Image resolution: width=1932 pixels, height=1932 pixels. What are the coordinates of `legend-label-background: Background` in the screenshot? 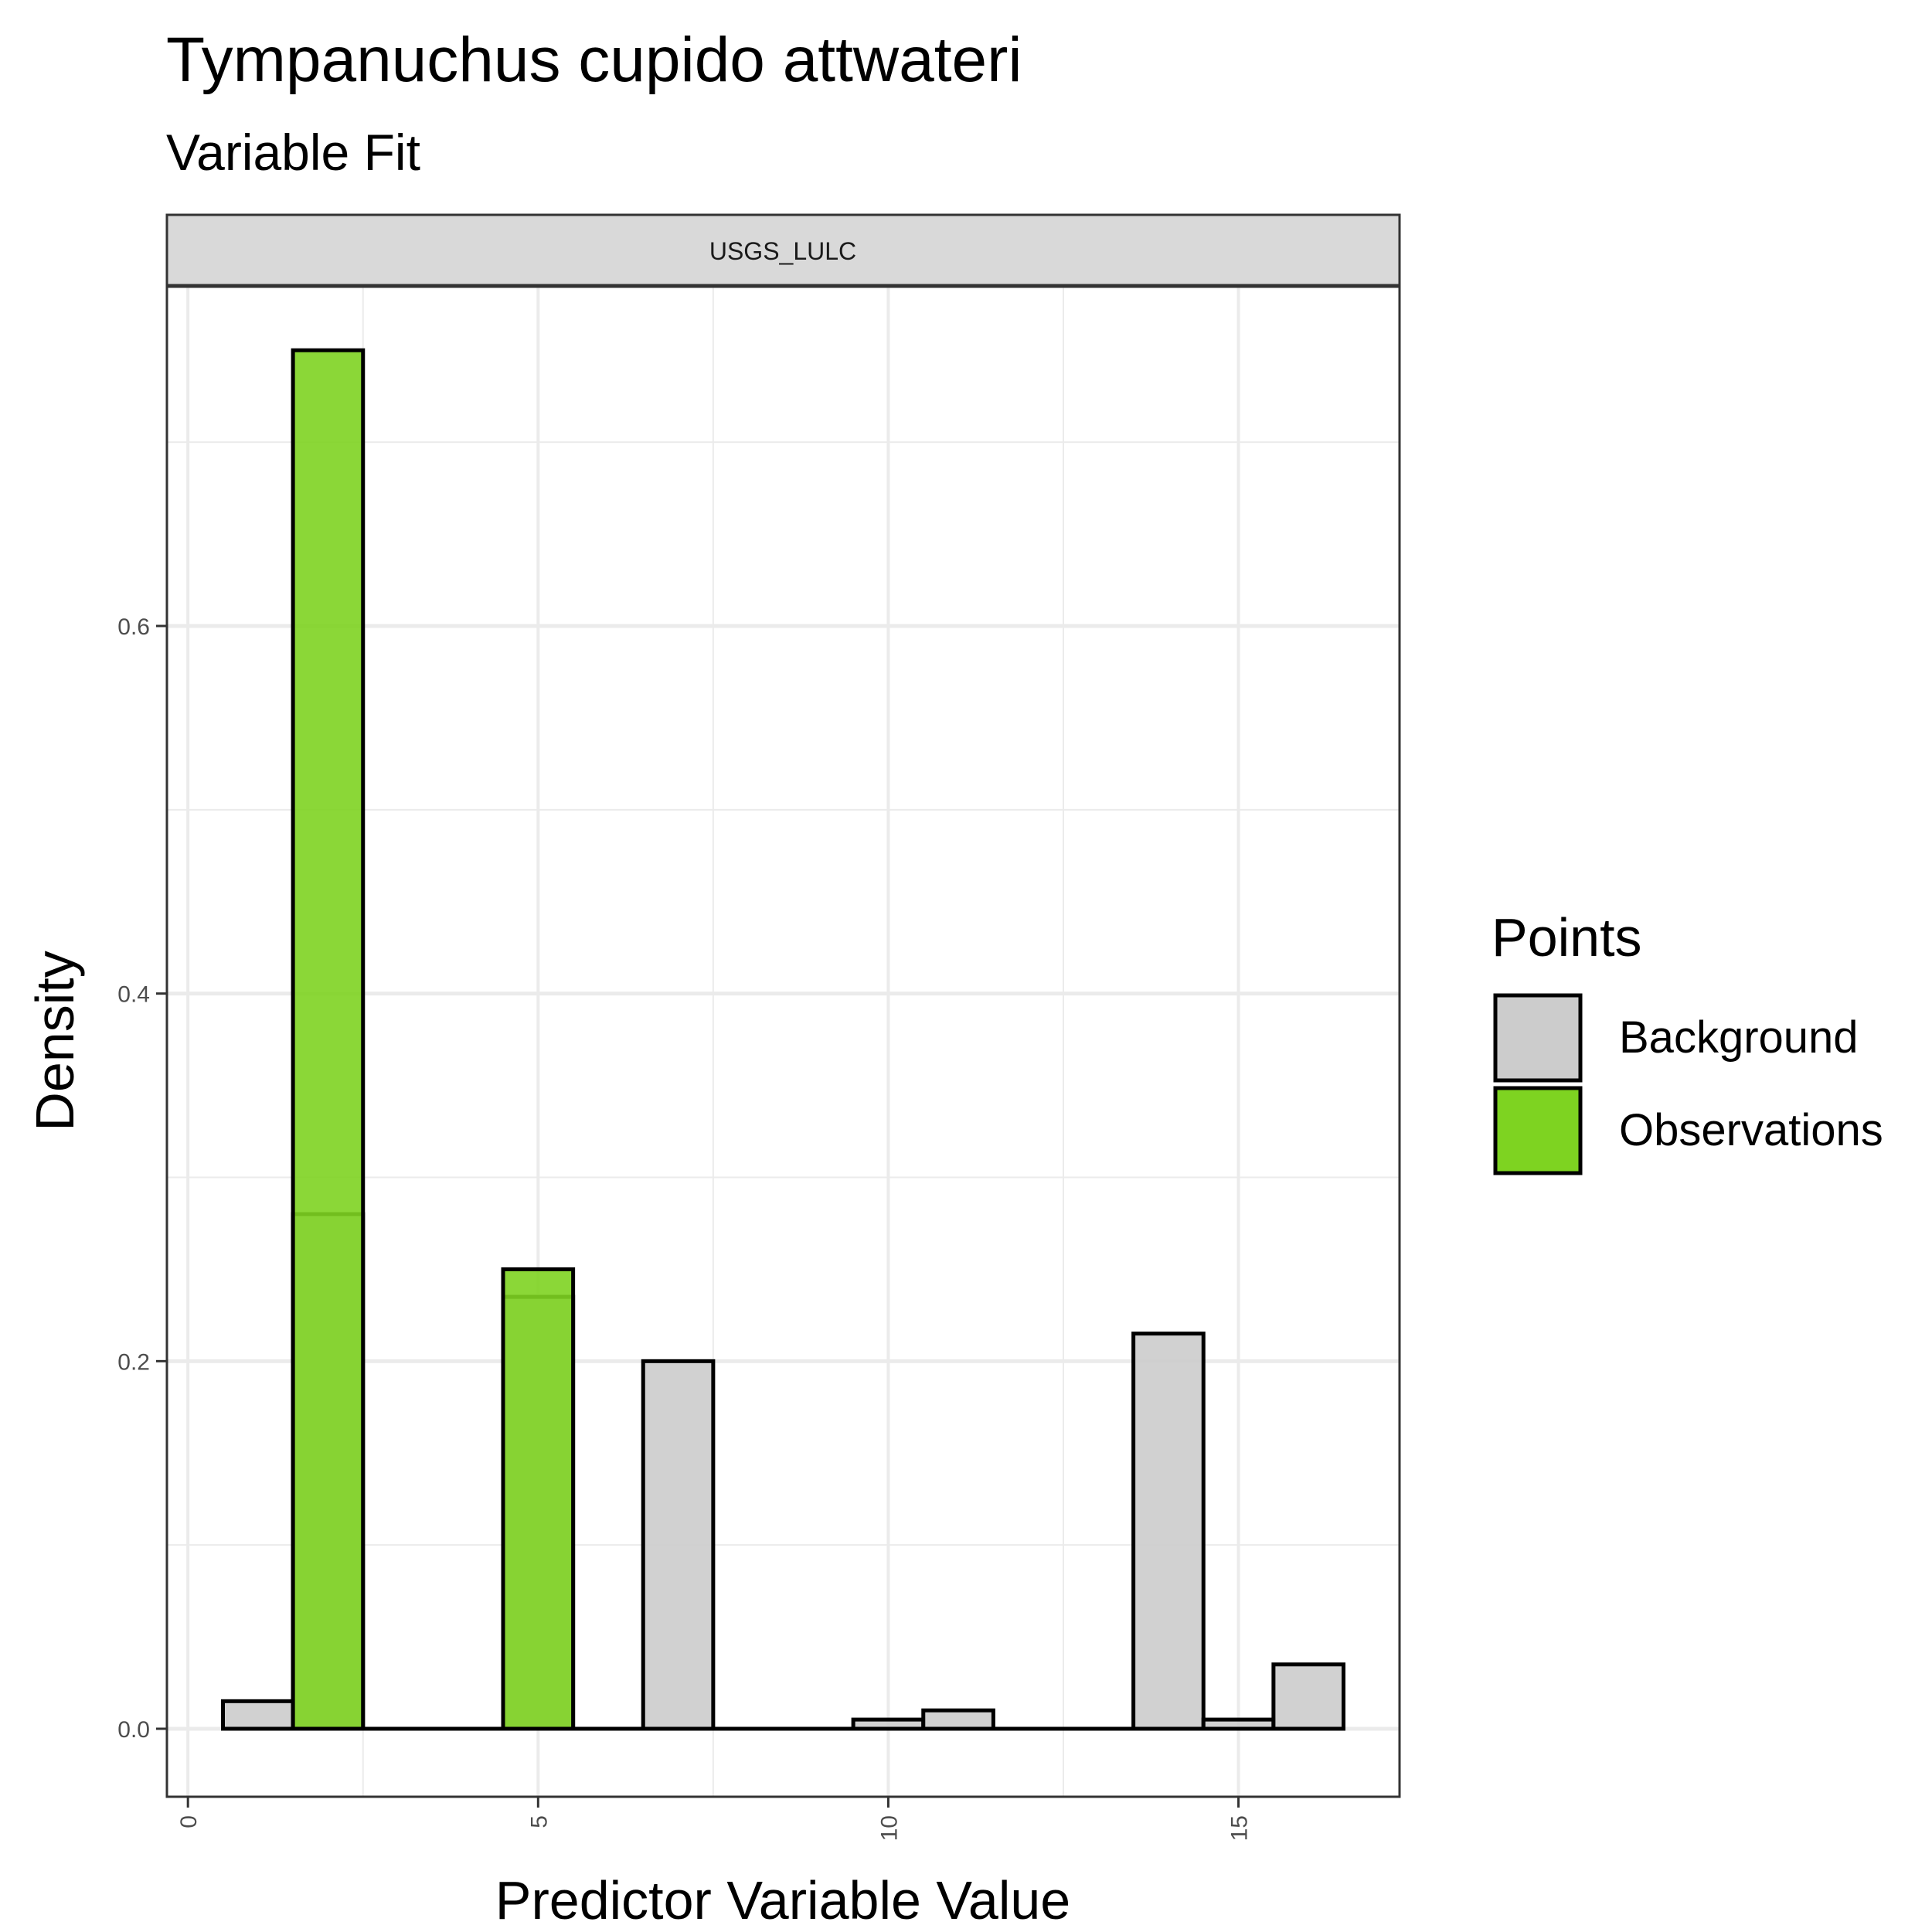 It's located at (1739, 1037).